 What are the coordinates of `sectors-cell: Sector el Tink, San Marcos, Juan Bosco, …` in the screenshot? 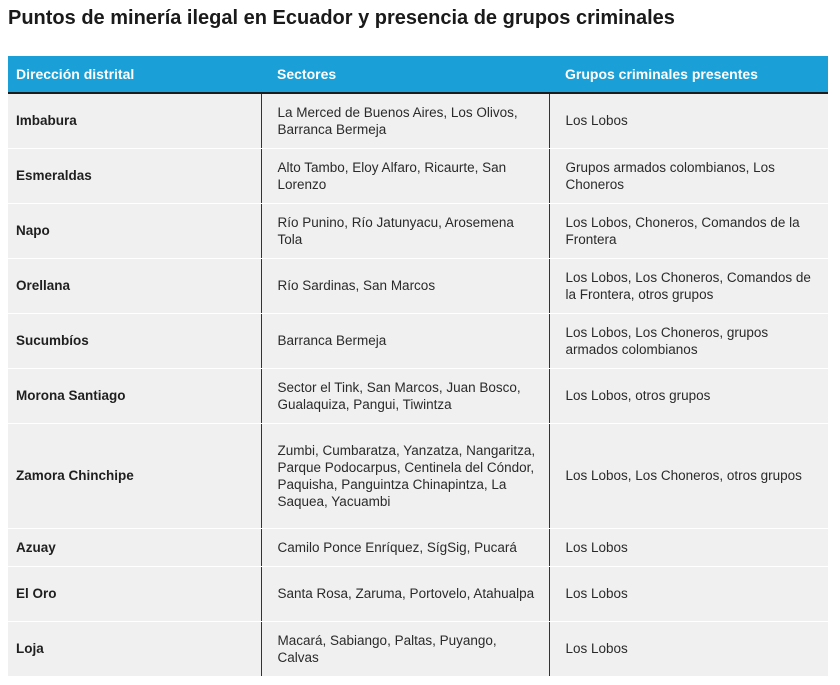 It's located at (404, 396).